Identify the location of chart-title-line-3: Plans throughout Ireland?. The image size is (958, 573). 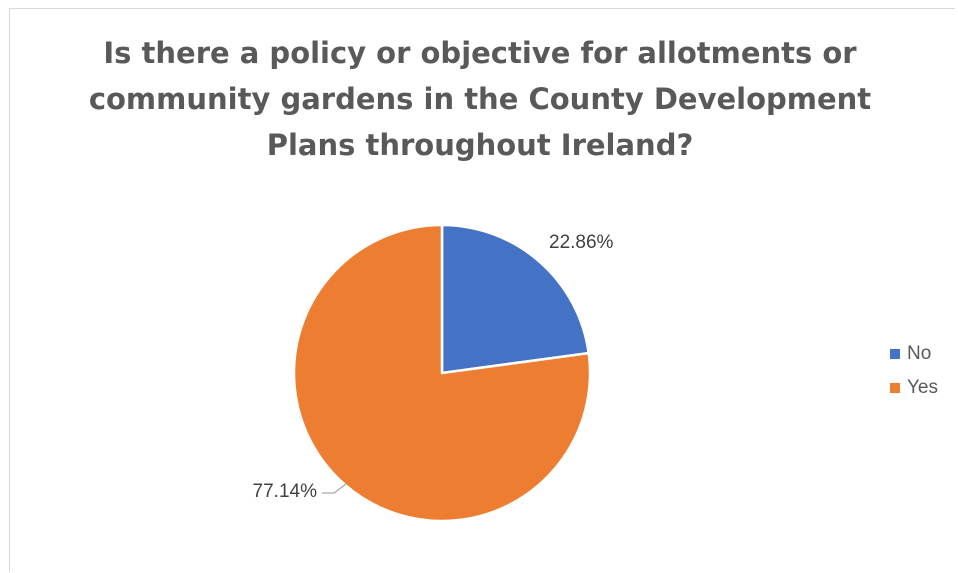
(480, 145).